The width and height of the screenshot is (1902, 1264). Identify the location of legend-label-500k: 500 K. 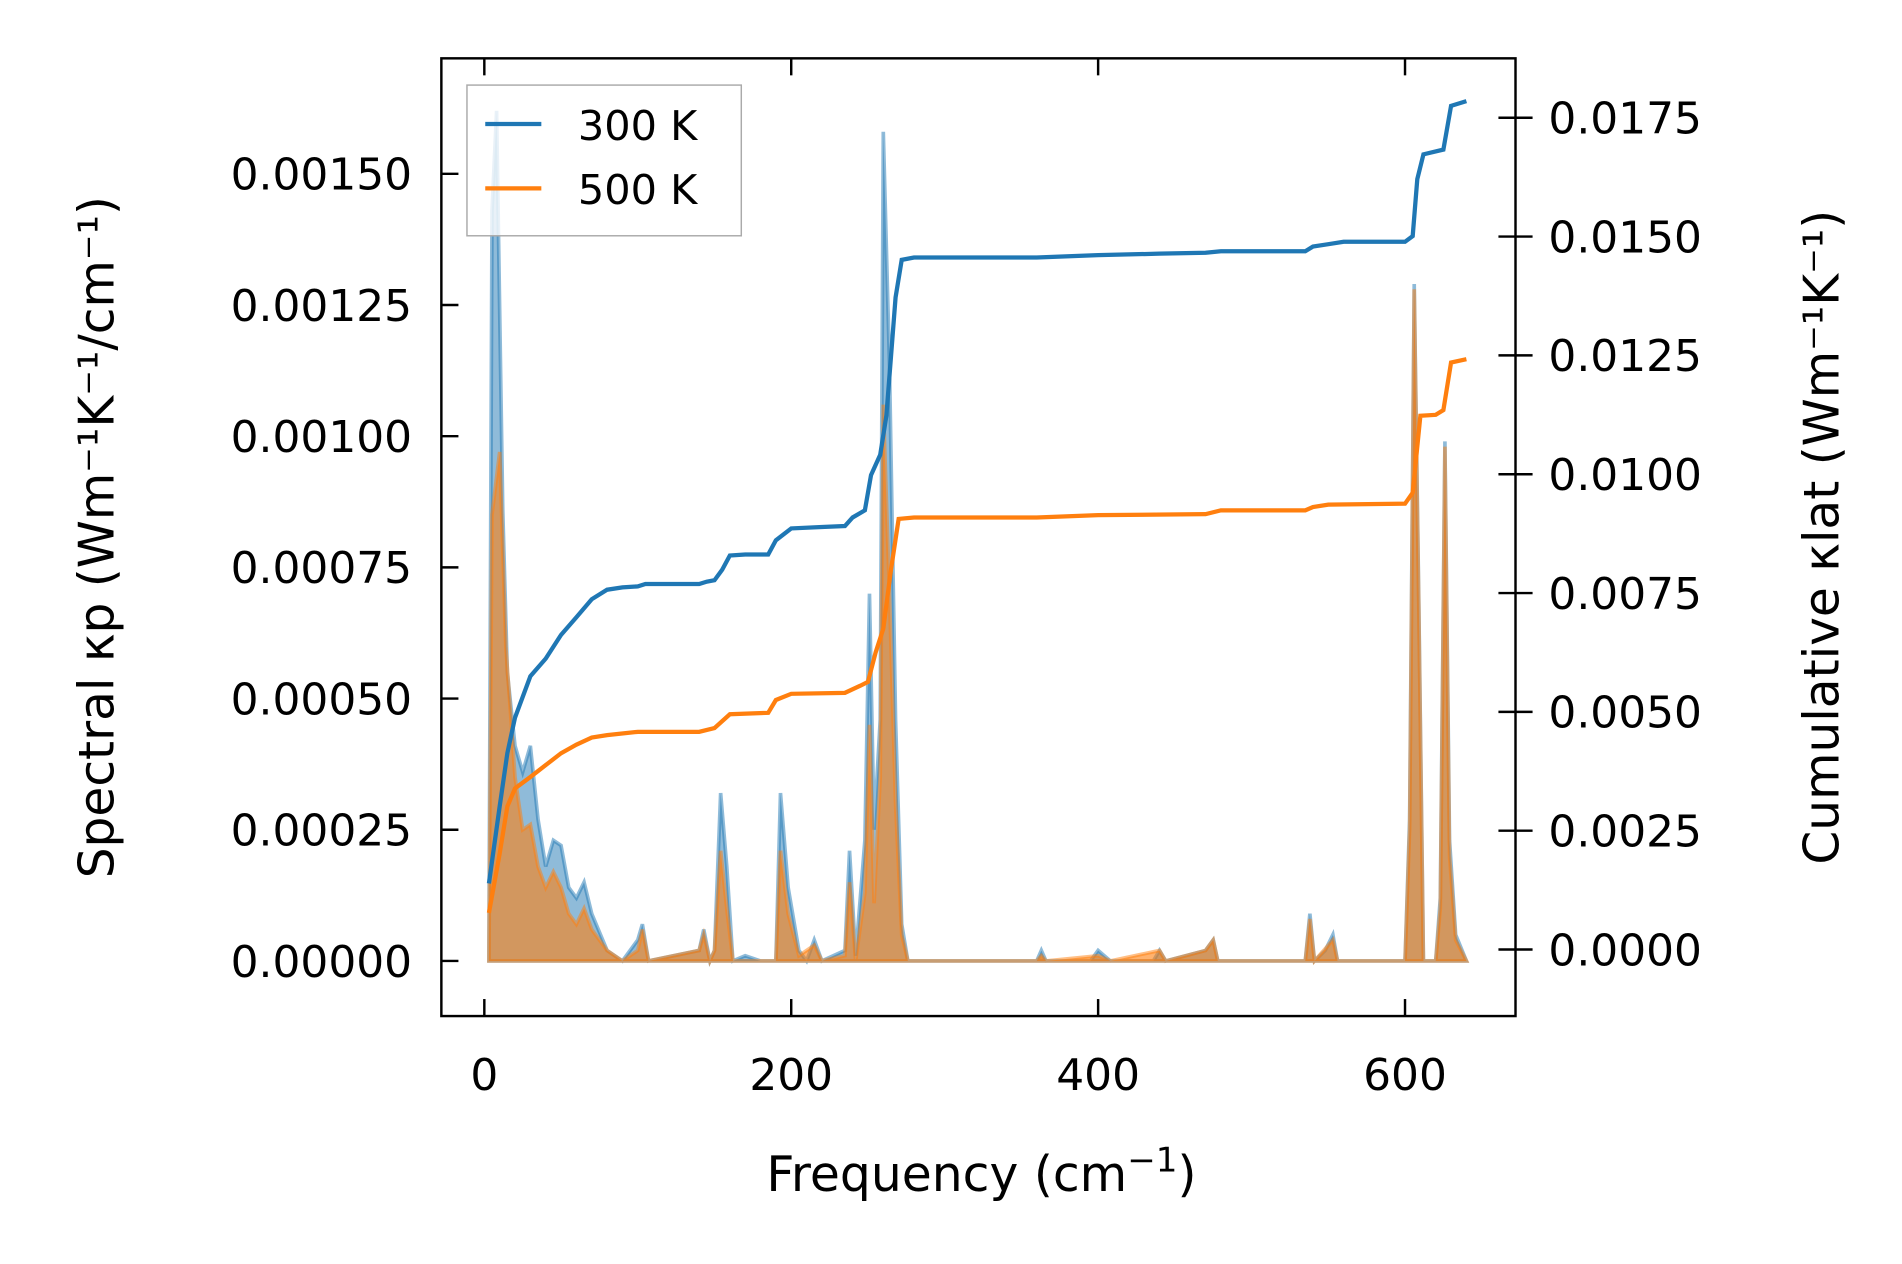
(638, 190).